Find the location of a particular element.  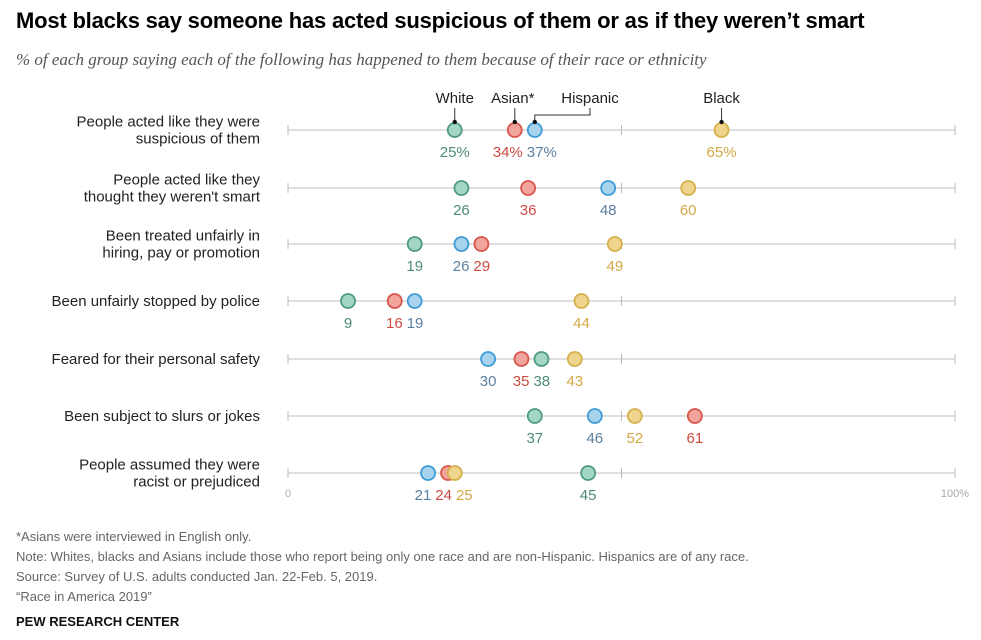

data-label: 29 is located at coordinates (481, 266).